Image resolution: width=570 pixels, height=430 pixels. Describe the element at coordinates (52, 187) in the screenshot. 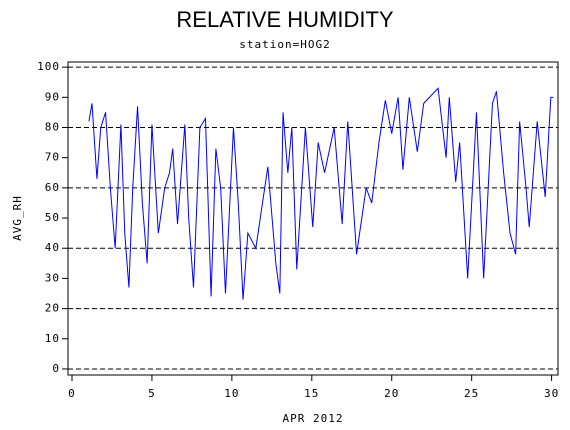

I see `y-tick-label: 60` at that location.